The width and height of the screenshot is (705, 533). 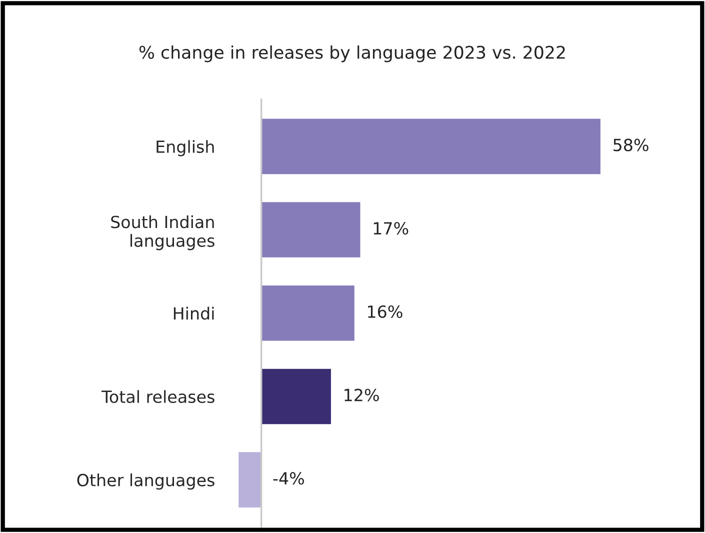 I want to click on data-label: 12%, so click(x=361, y=395).